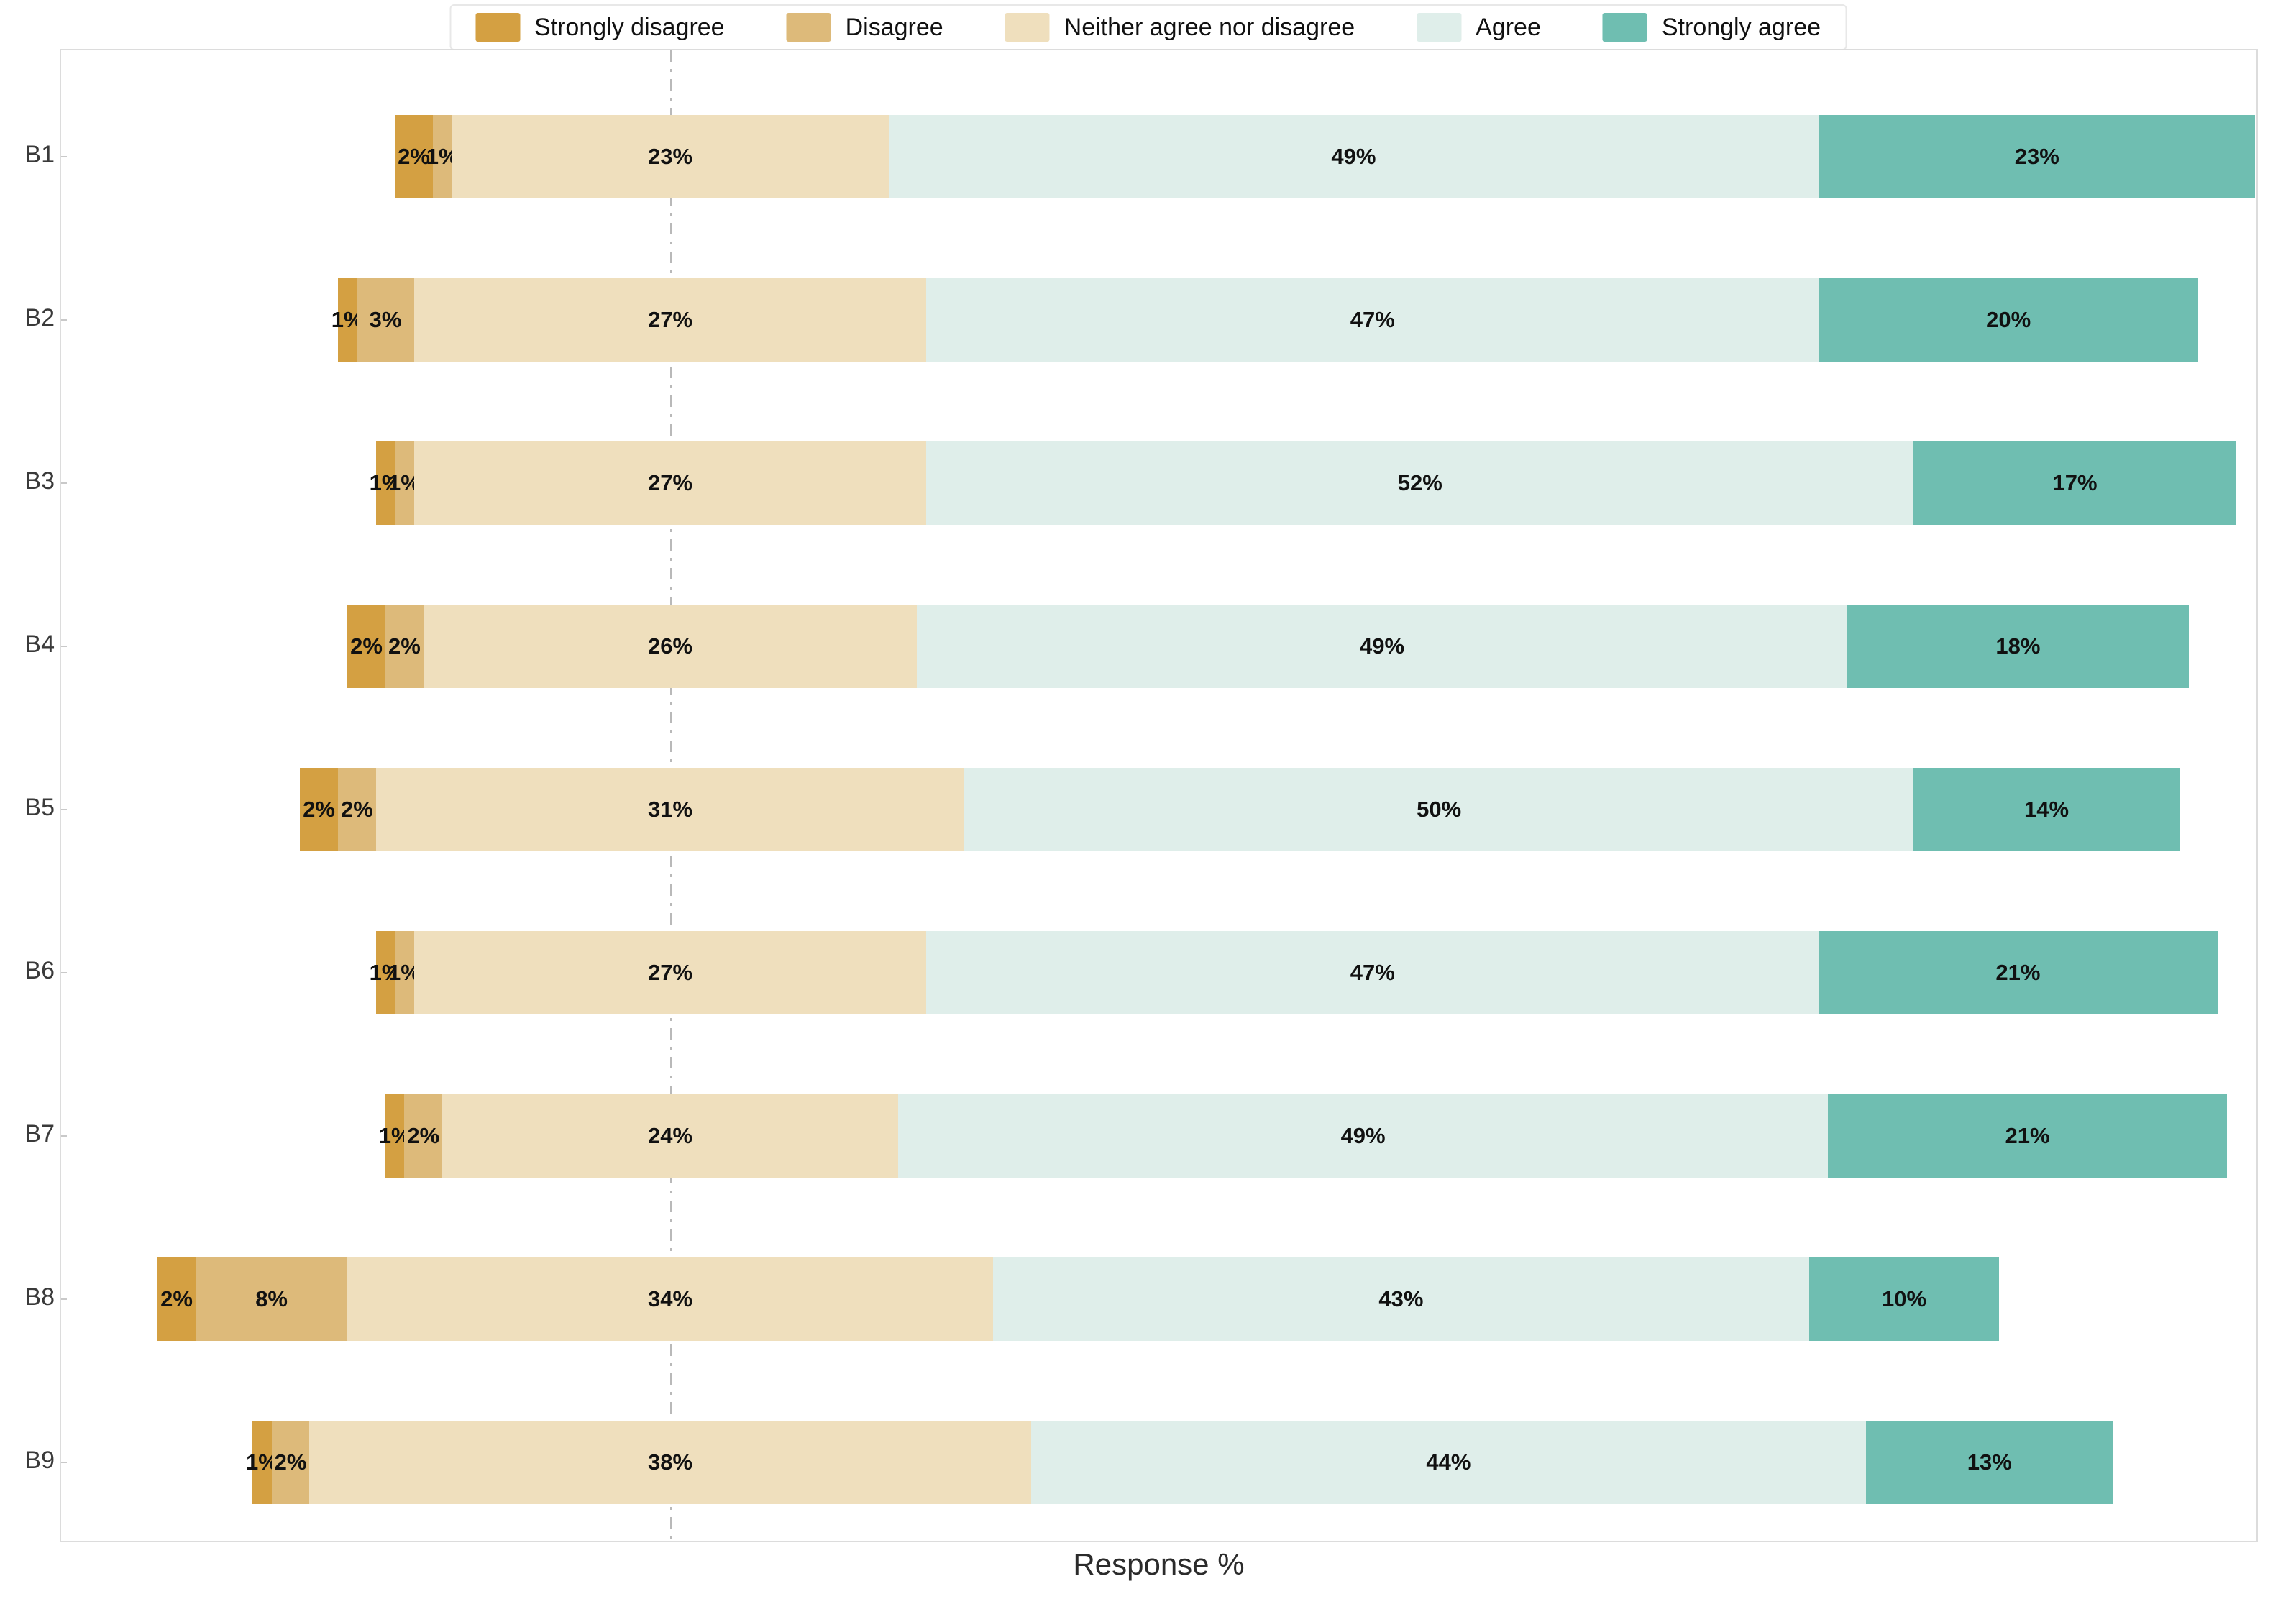  I want to click on bar-segment-B7-disagree: 2%, so click(423, 1136).